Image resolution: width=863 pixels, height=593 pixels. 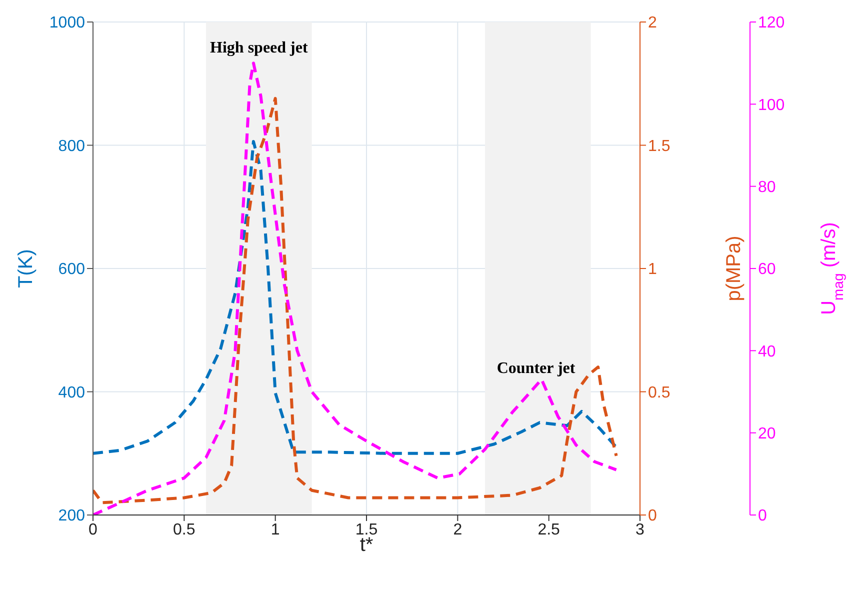 I want to click on y3-tick-label: 120, so click(x=771, y=23).